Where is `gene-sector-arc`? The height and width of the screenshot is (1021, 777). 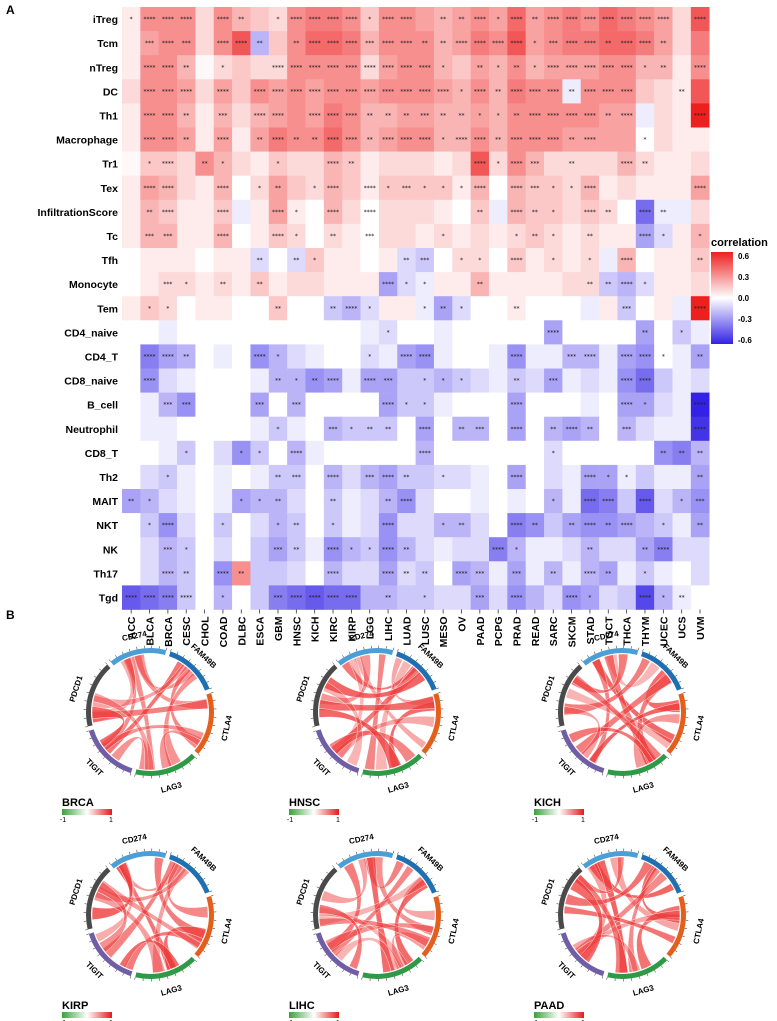 gene-sector-arc is located at coordinates (365, 657).